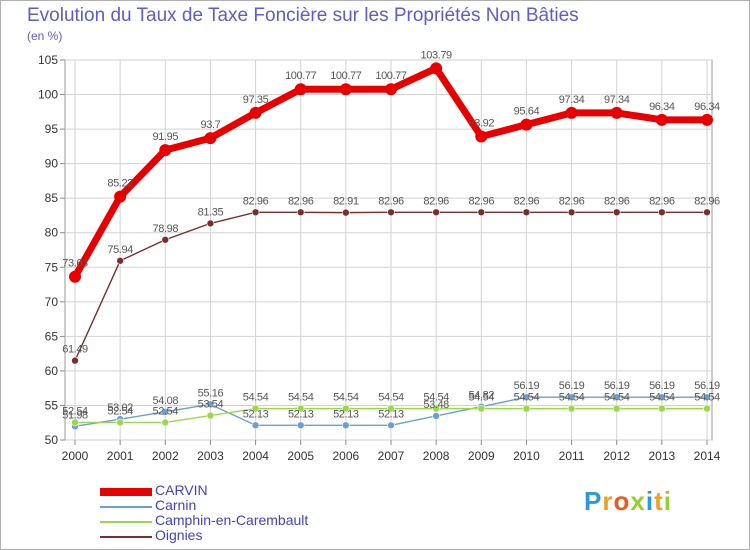  Describe the element at coordinates (165, 456) in the screenshot. I see `x-tick-label: 2002` at that location.